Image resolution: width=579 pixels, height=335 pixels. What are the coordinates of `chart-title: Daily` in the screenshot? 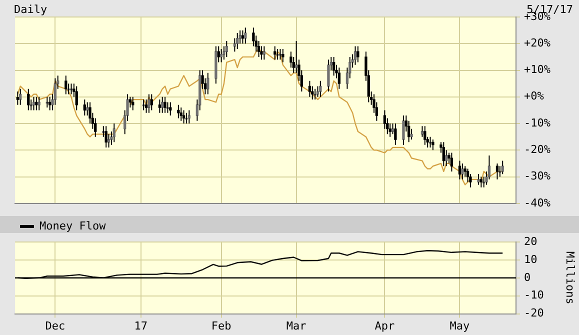 It's located at (31, 9).